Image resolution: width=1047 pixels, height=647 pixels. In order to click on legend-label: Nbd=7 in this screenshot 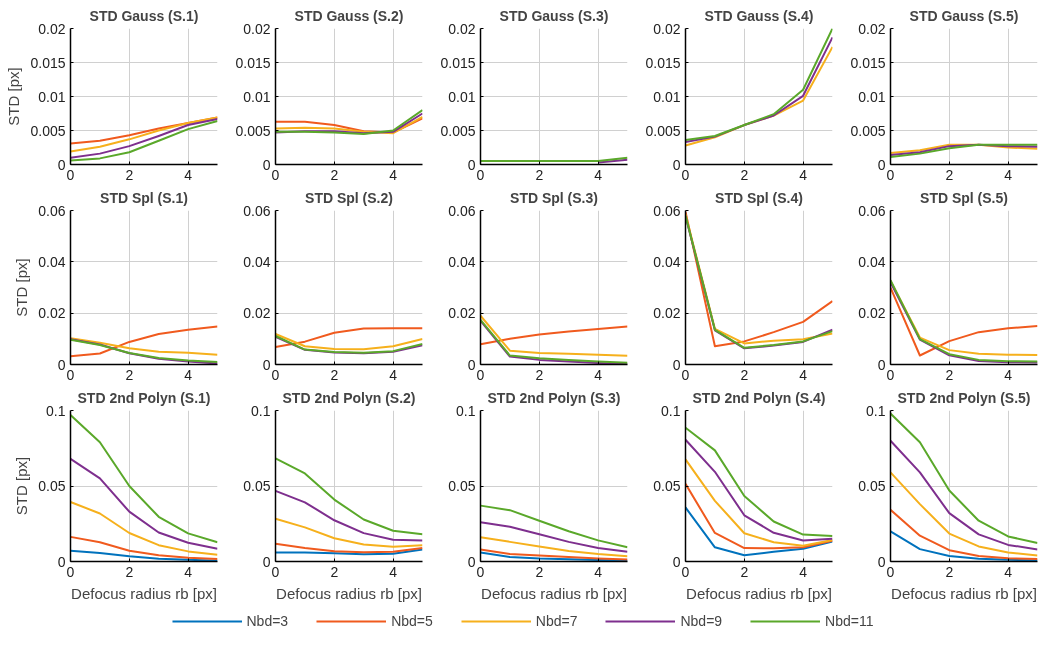, I will do `click(556, 621)`.